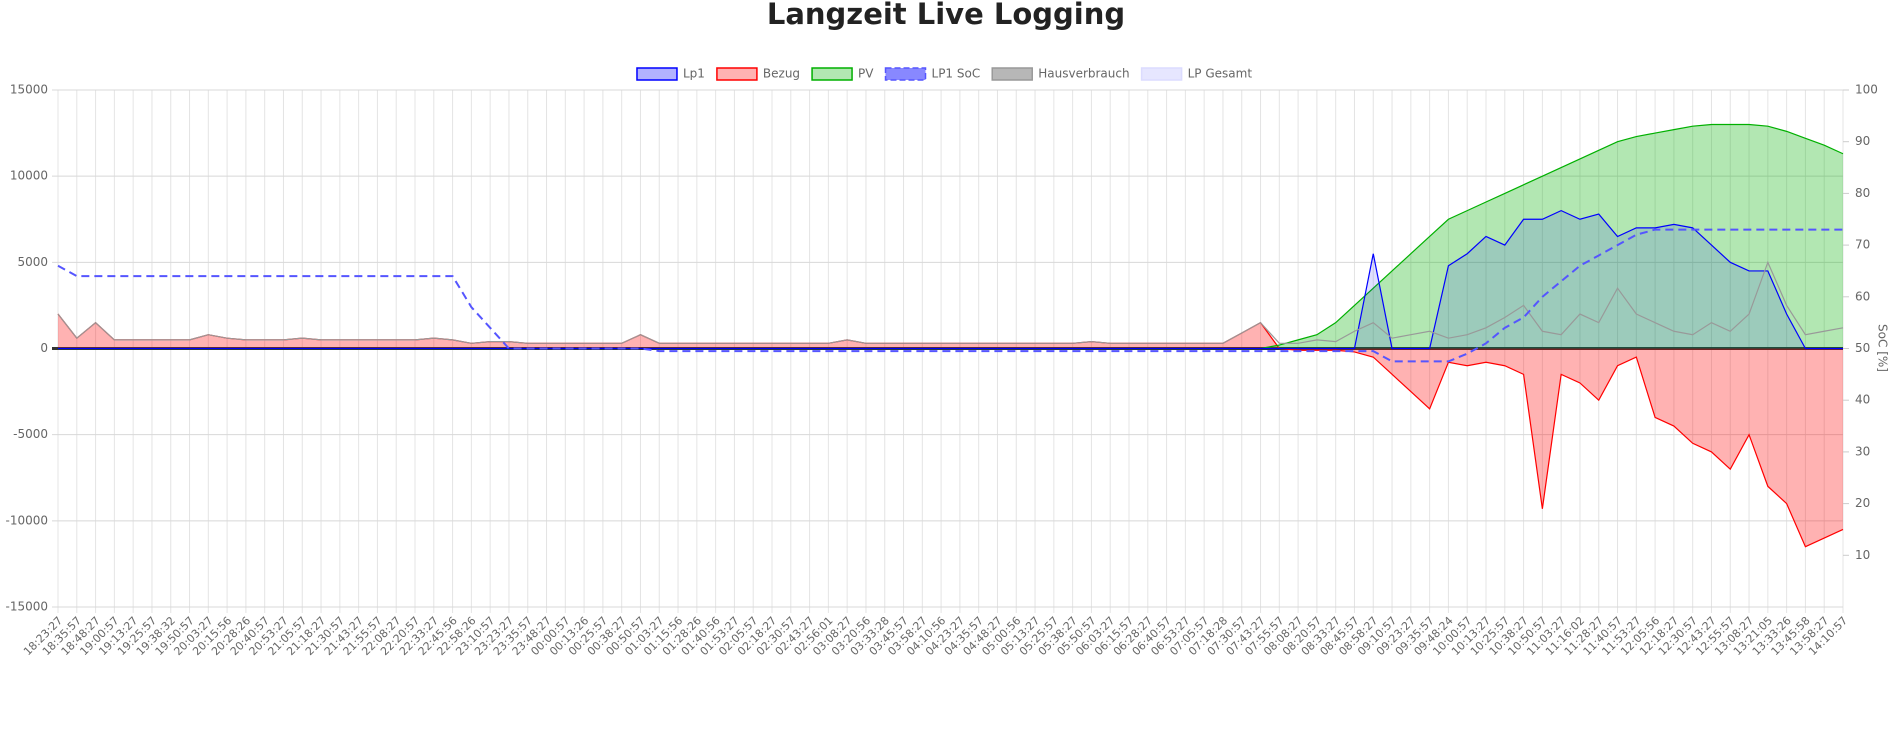  What do you see at coordinates (26, 520) in the screenshot?
I see `y-tick-label: -10000` at bounding box center [26, 520].